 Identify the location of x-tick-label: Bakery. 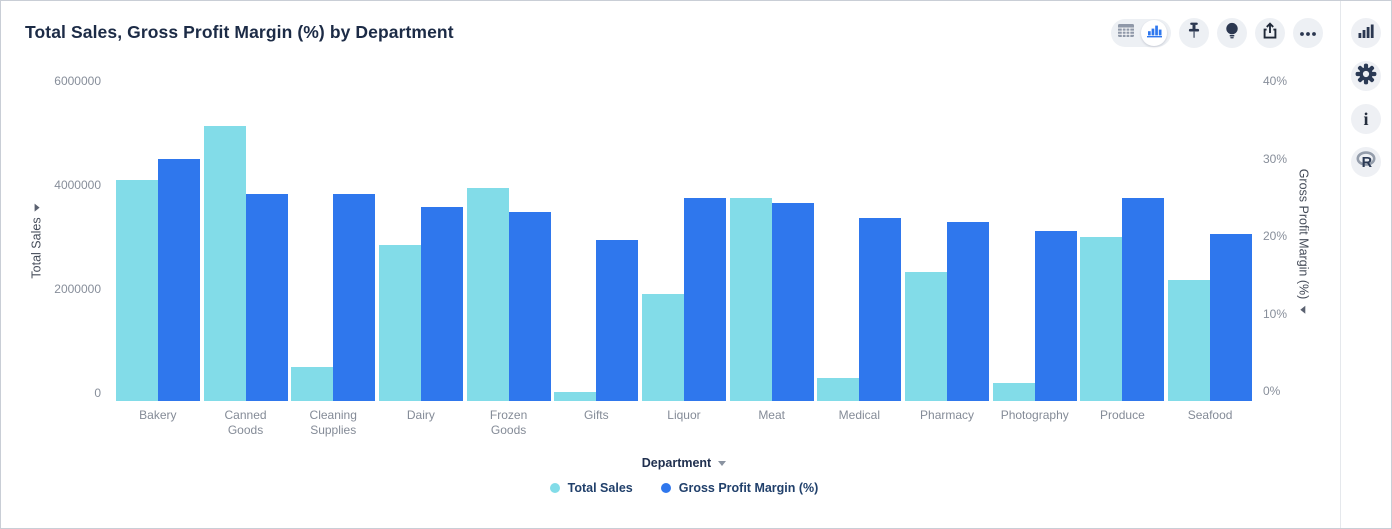
(158, 415).